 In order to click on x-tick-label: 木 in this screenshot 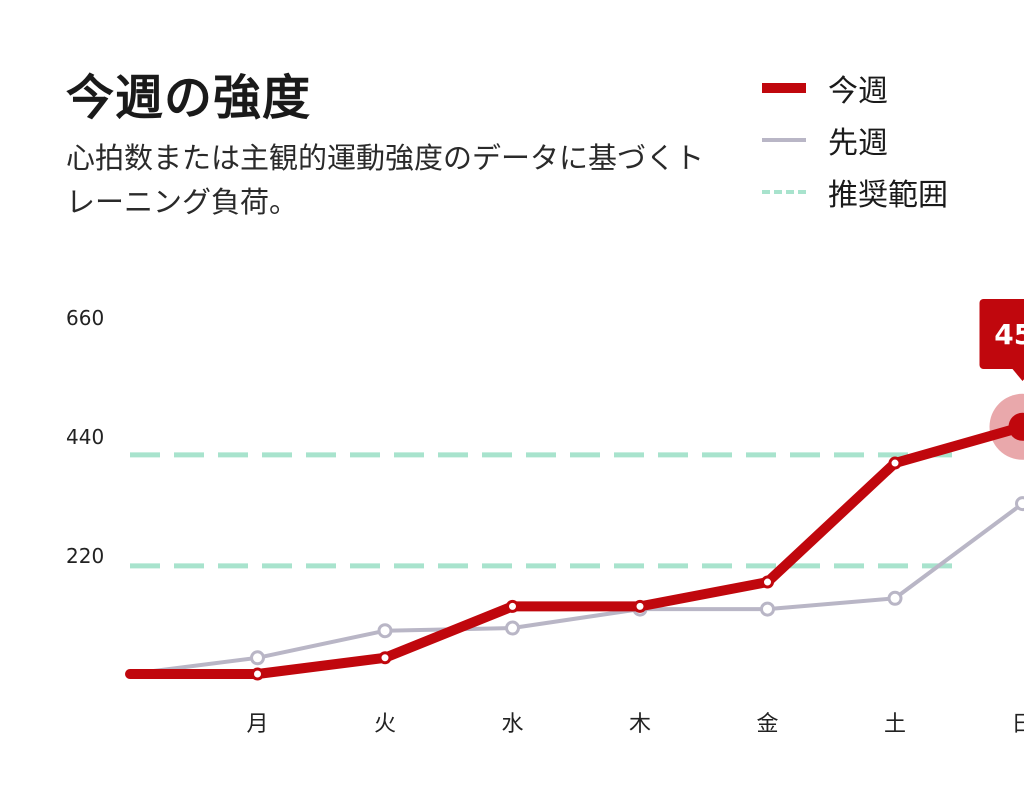, I will do `click(640, 724)`.